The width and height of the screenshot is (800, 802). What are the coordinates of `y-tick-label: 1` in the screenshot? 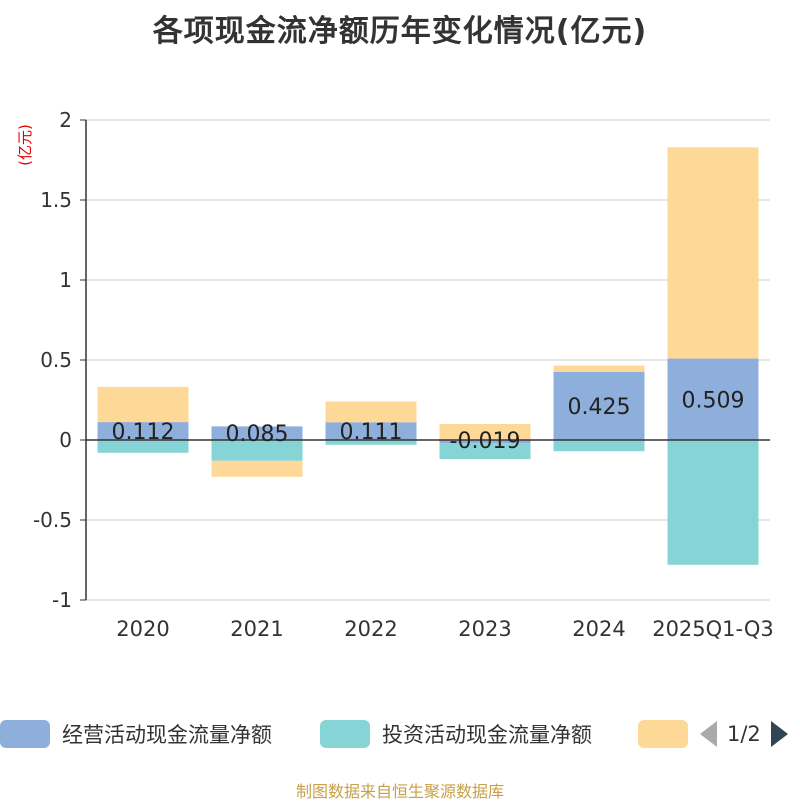 It's located at (65, 280).